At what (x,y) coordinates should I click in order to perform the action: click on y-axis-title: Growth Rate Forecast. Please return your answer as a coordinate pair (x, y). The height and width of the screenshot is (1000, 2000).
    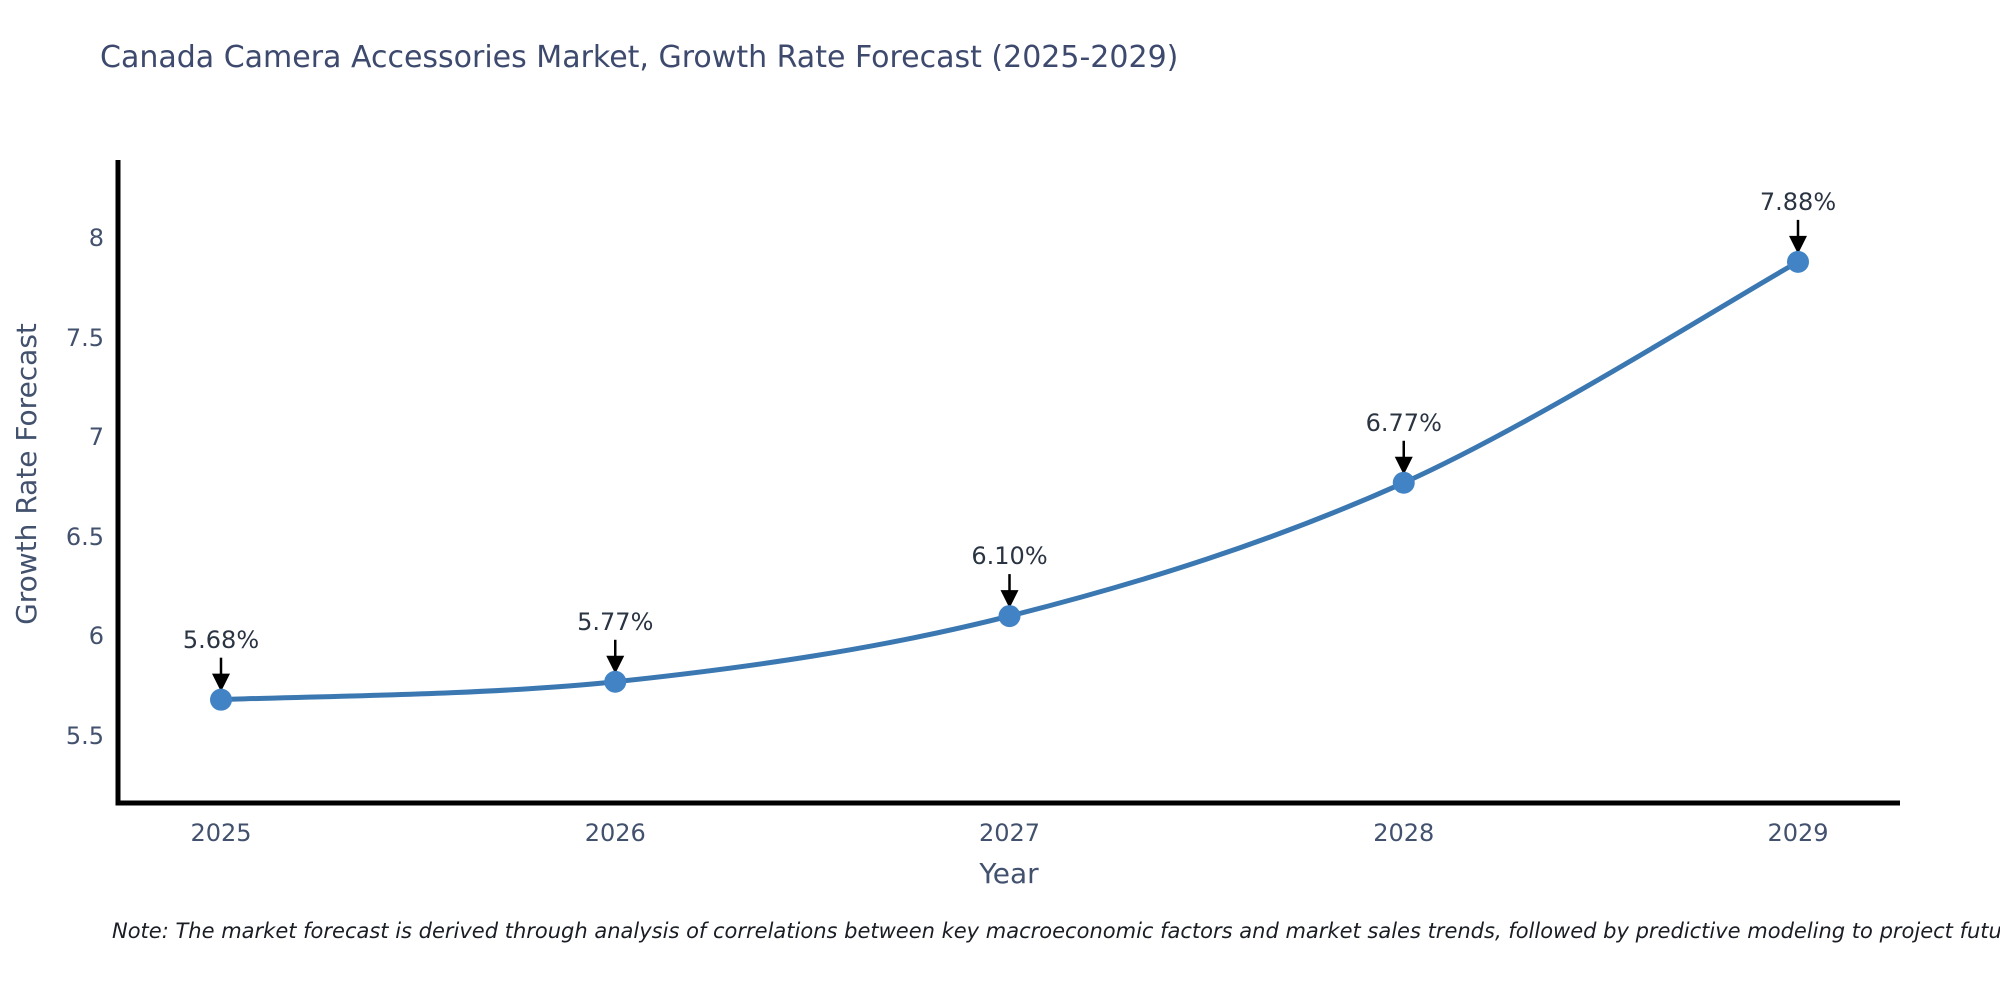
    Looking at the image, I should click on (26, 474).